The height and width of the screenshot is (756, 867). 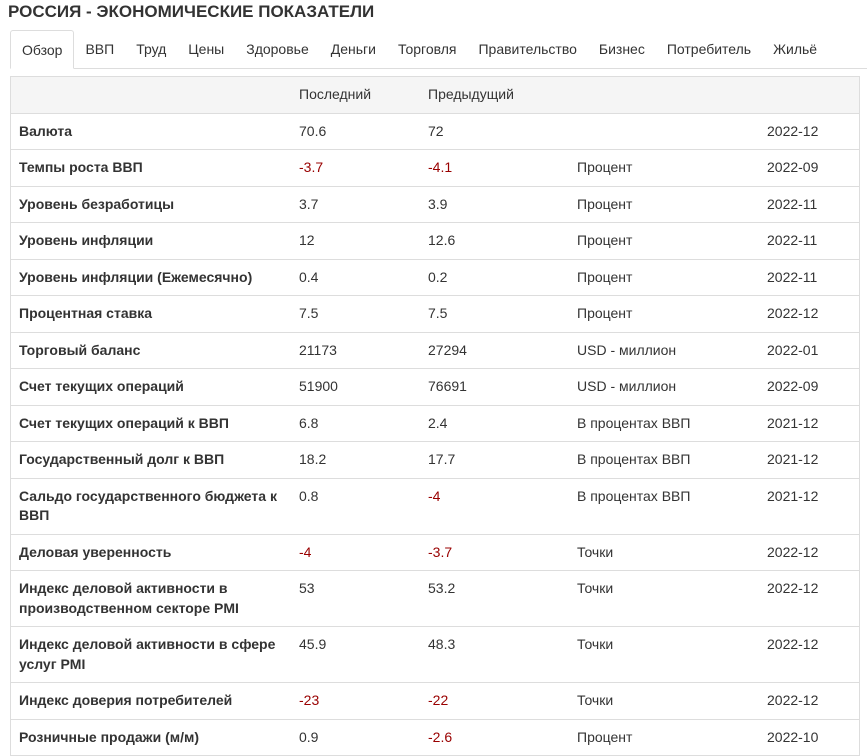 I want to click on indicator-name: Деловая уверенность, so click(x=151, y=552).